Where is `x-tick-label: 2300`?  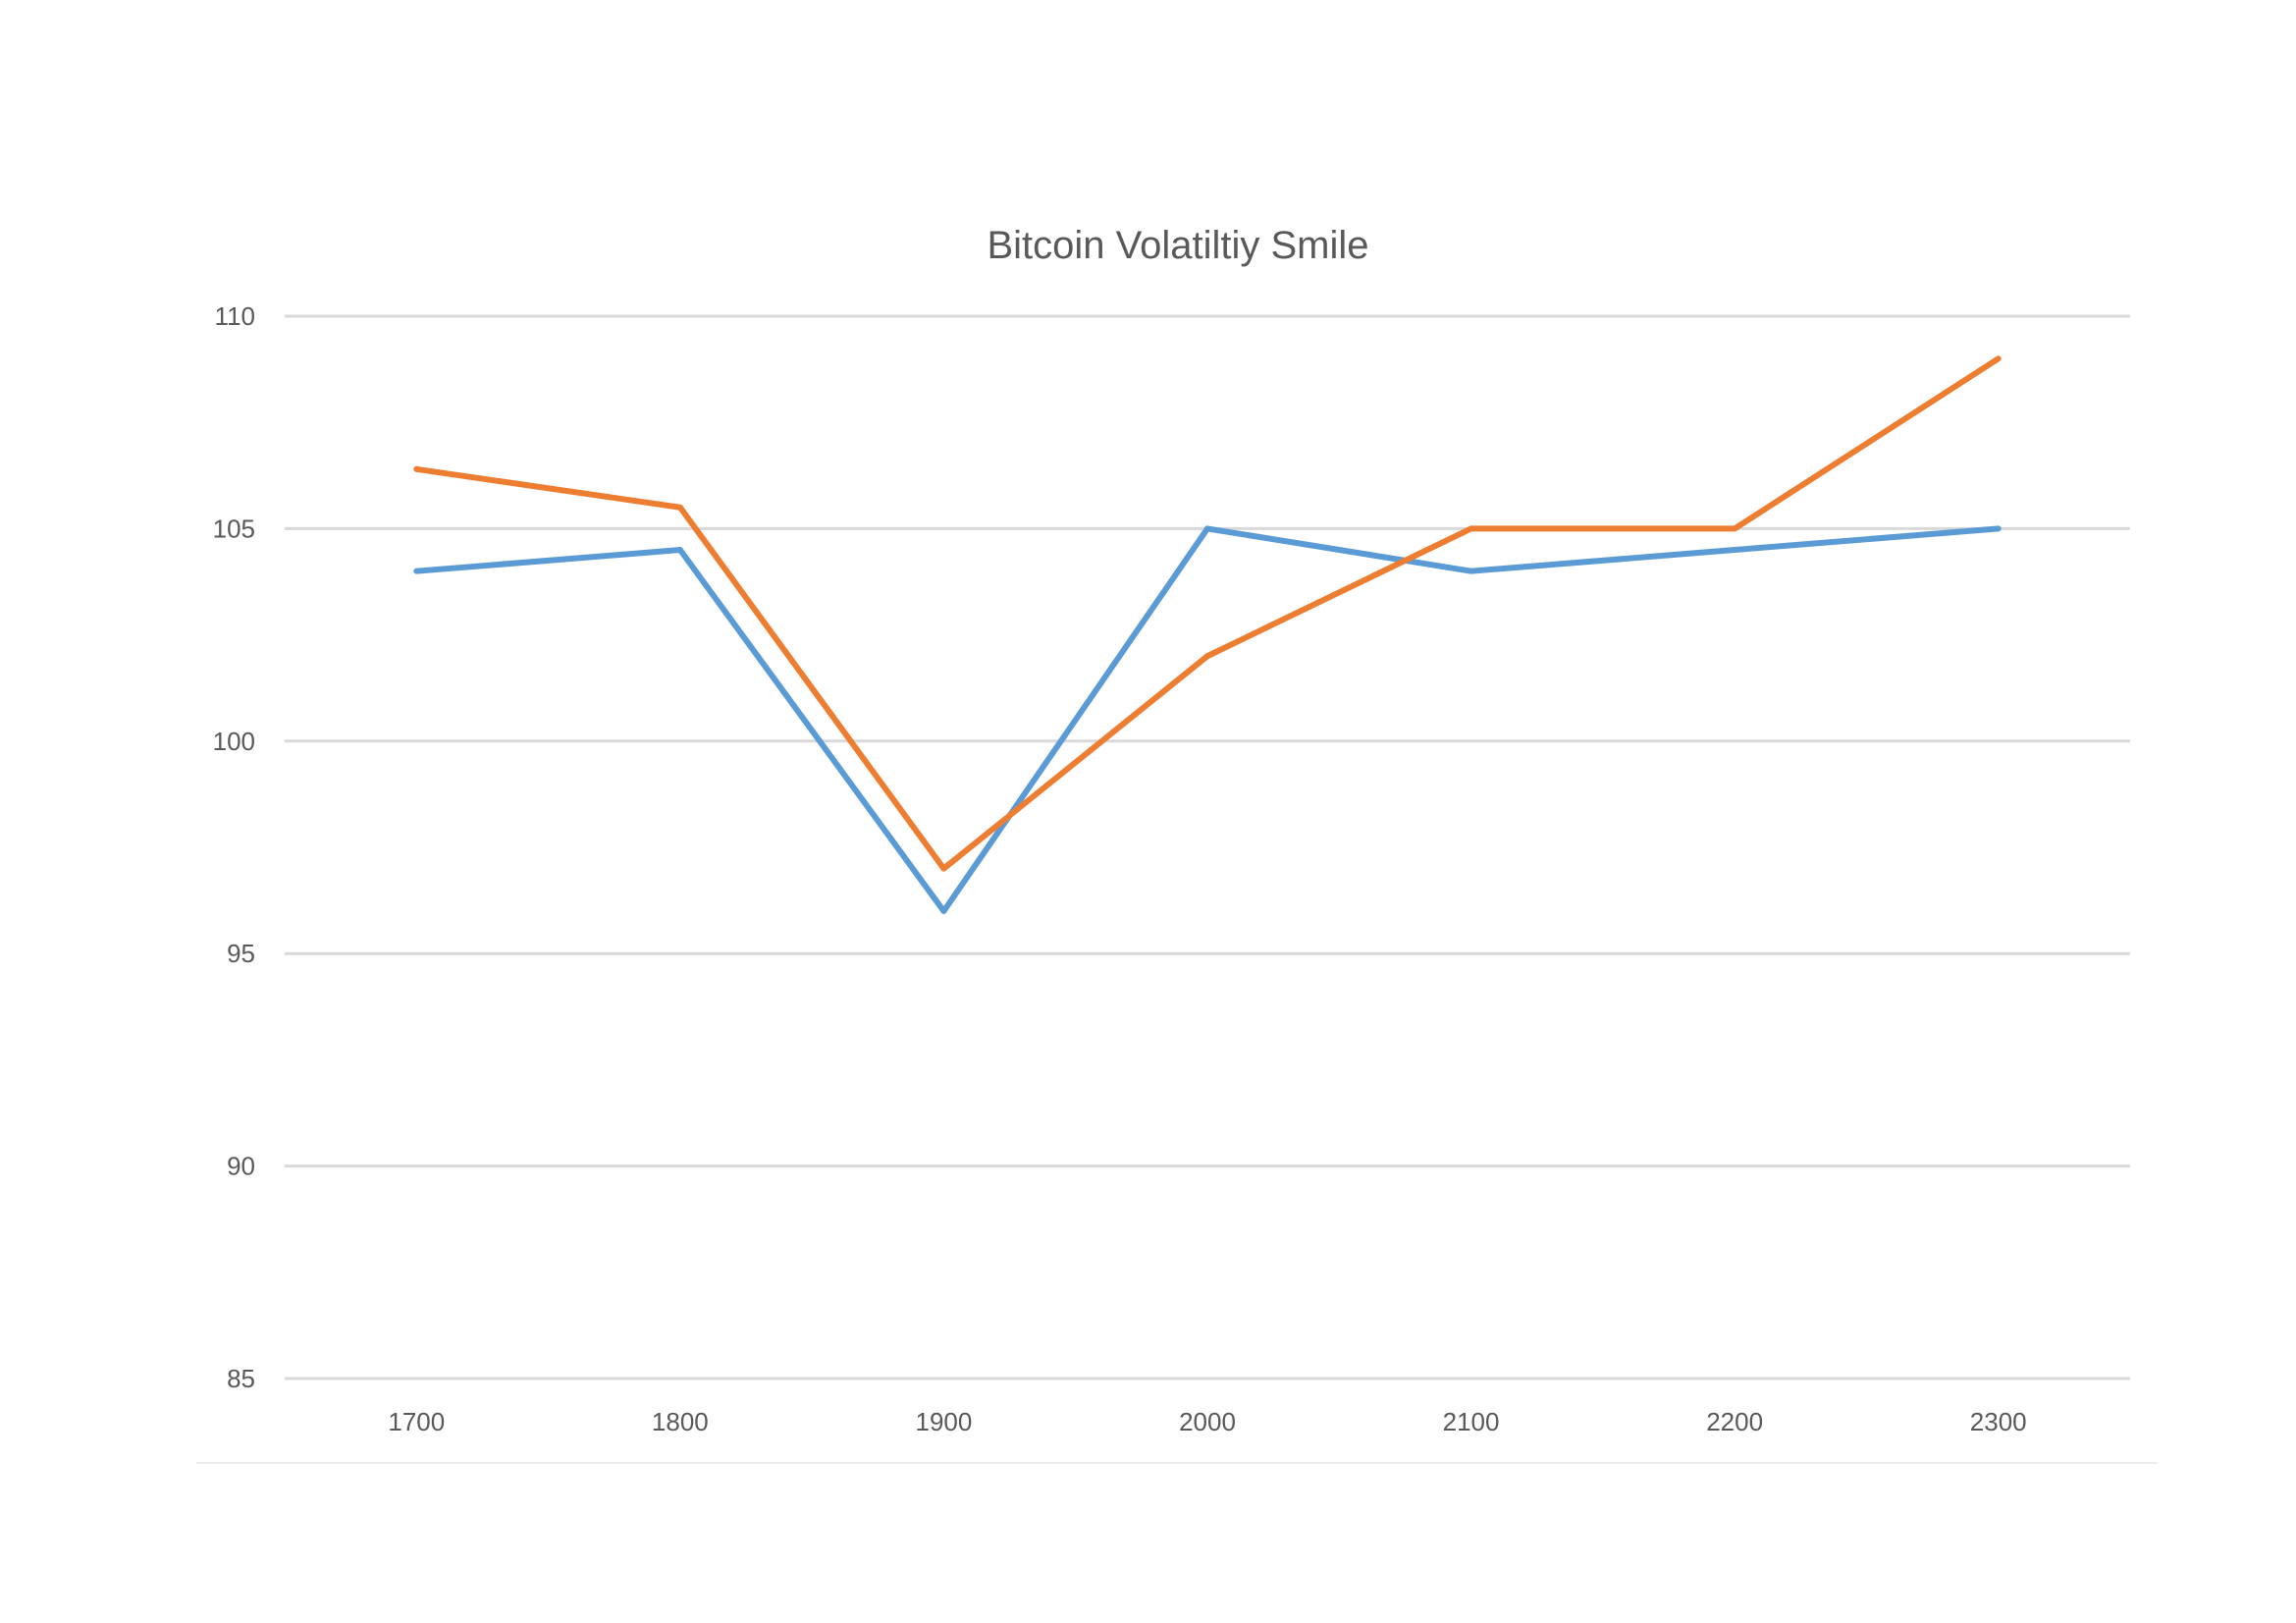
x-tick-label: 2300 is located at coordinates (1998, 1422).